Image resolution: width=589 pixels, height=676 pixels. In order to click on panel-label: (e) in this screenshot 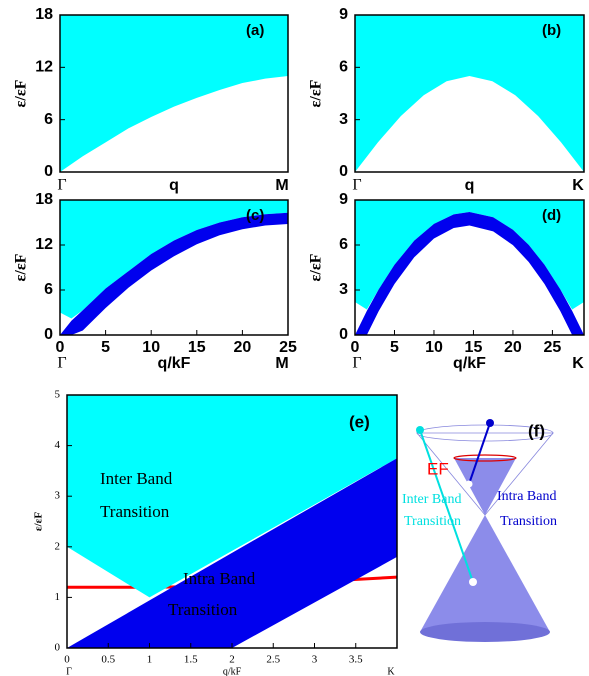, I will do `click(359, 421)`.